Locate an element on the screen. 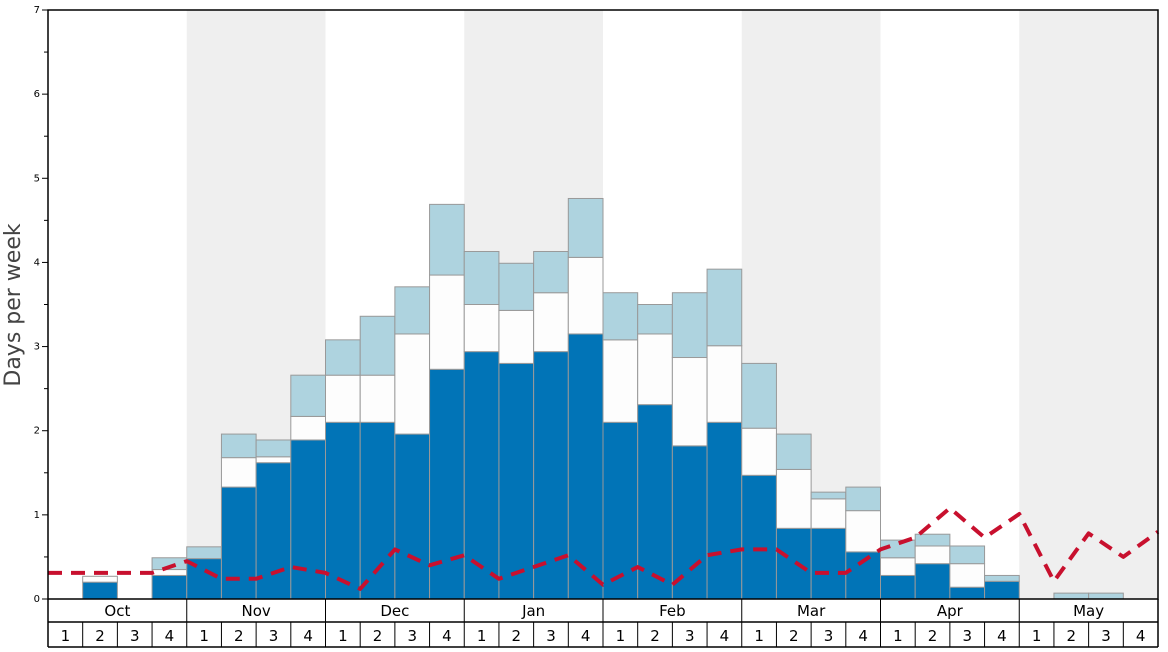 This screenshot has height=652, width=1168. bar-segment-w2-s2 is located at coordinates (100, 579).